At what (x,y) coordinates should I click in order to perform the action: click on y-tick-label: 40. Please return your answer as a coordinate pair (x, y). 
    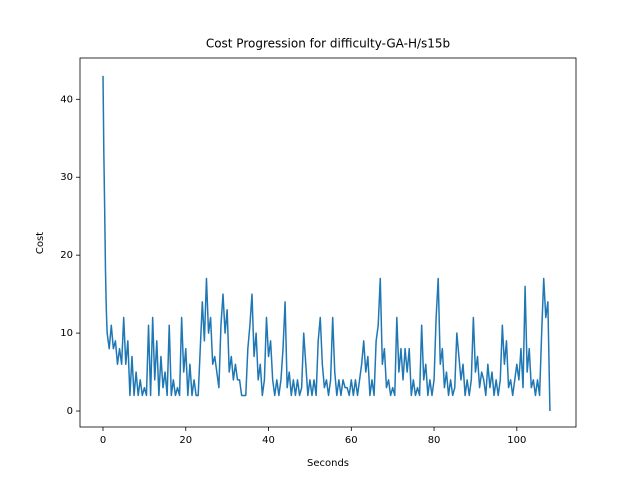
    Looking at the image, I should click on (66, 99).